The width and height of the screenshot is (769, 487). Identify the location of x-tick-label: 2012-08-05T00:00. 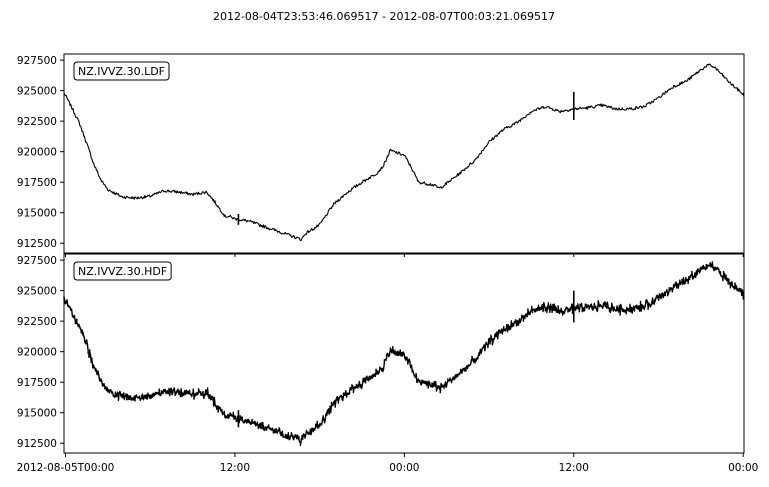
(66, 468).